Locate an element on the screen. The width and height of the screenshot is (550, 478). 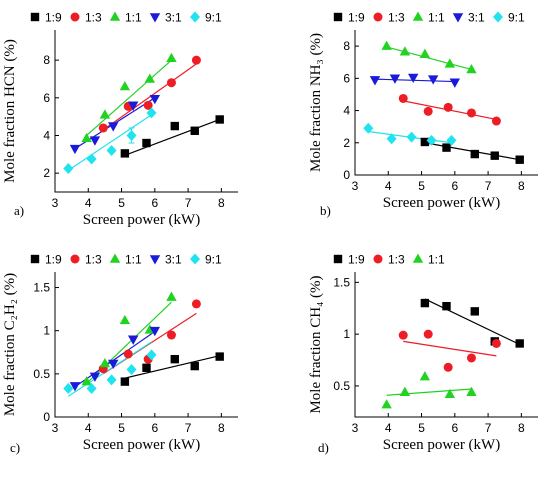
y-tick-label: 8 is located at coordinates (346, 46).